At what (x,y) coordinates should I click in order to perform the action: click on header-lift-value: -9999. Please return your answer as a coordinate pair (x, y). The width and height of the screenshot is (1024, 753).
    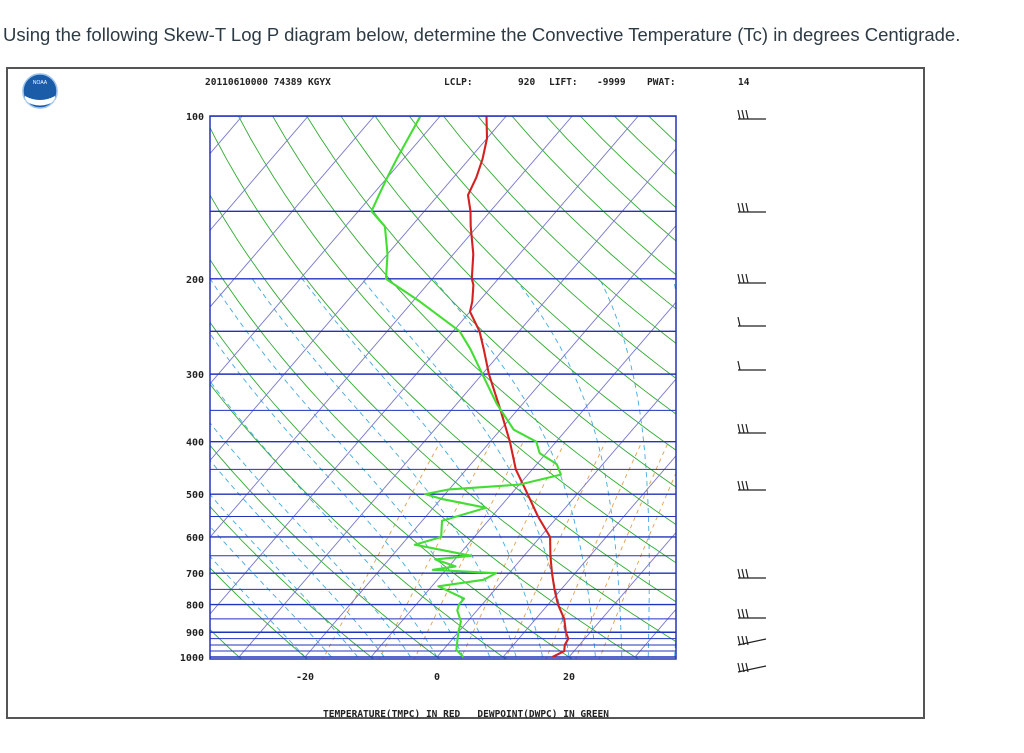
    Looking at the image, I should click on (611, 82).